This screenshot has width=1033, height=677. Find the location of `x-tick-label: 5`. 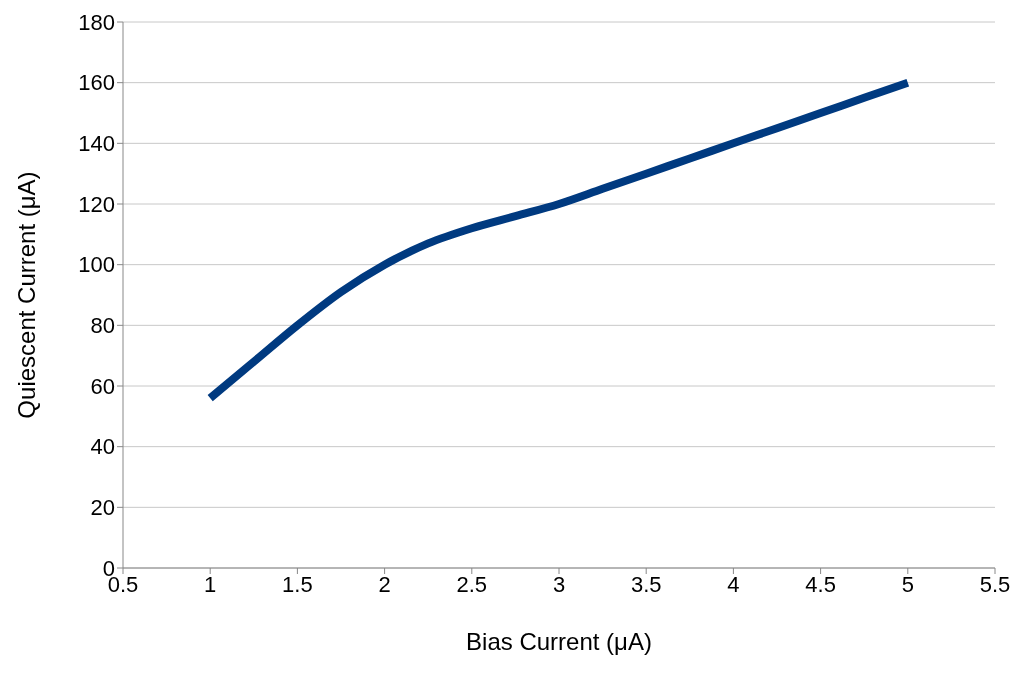

x-tick-label: 5 is located at coordinates (907, 584).